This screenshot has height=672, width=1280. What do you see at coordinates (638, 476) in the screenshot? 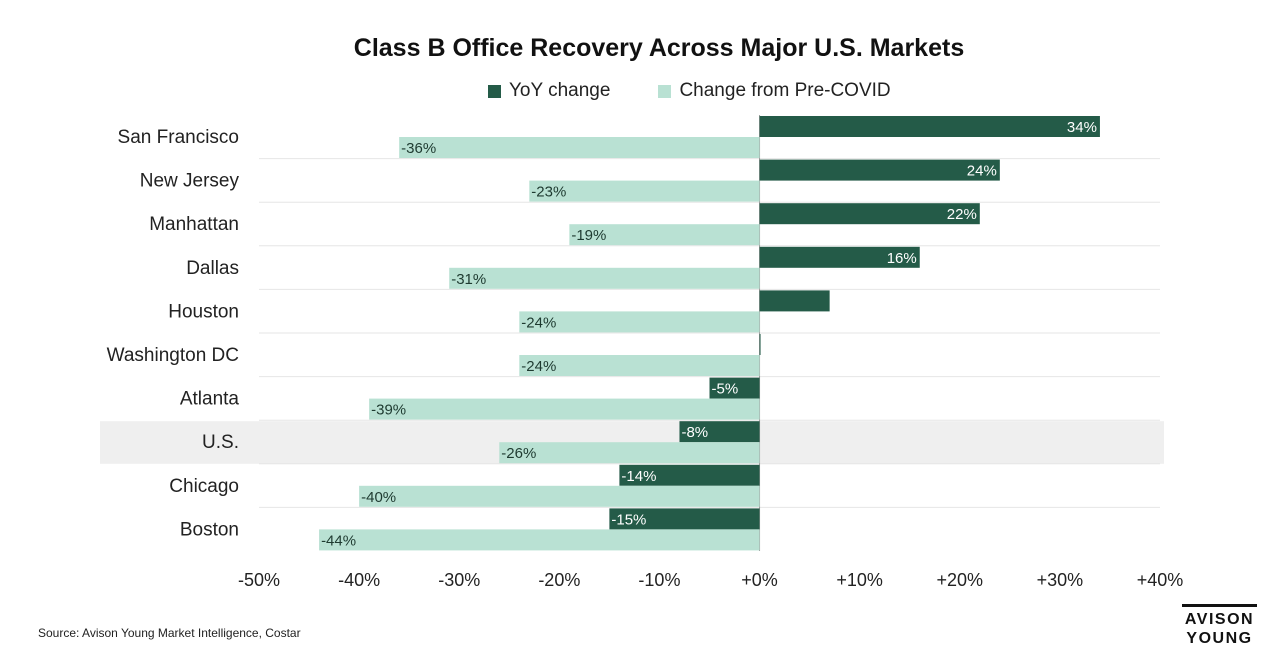
I see `data-label-yoy: -14%` at bounding box center [638, 476].